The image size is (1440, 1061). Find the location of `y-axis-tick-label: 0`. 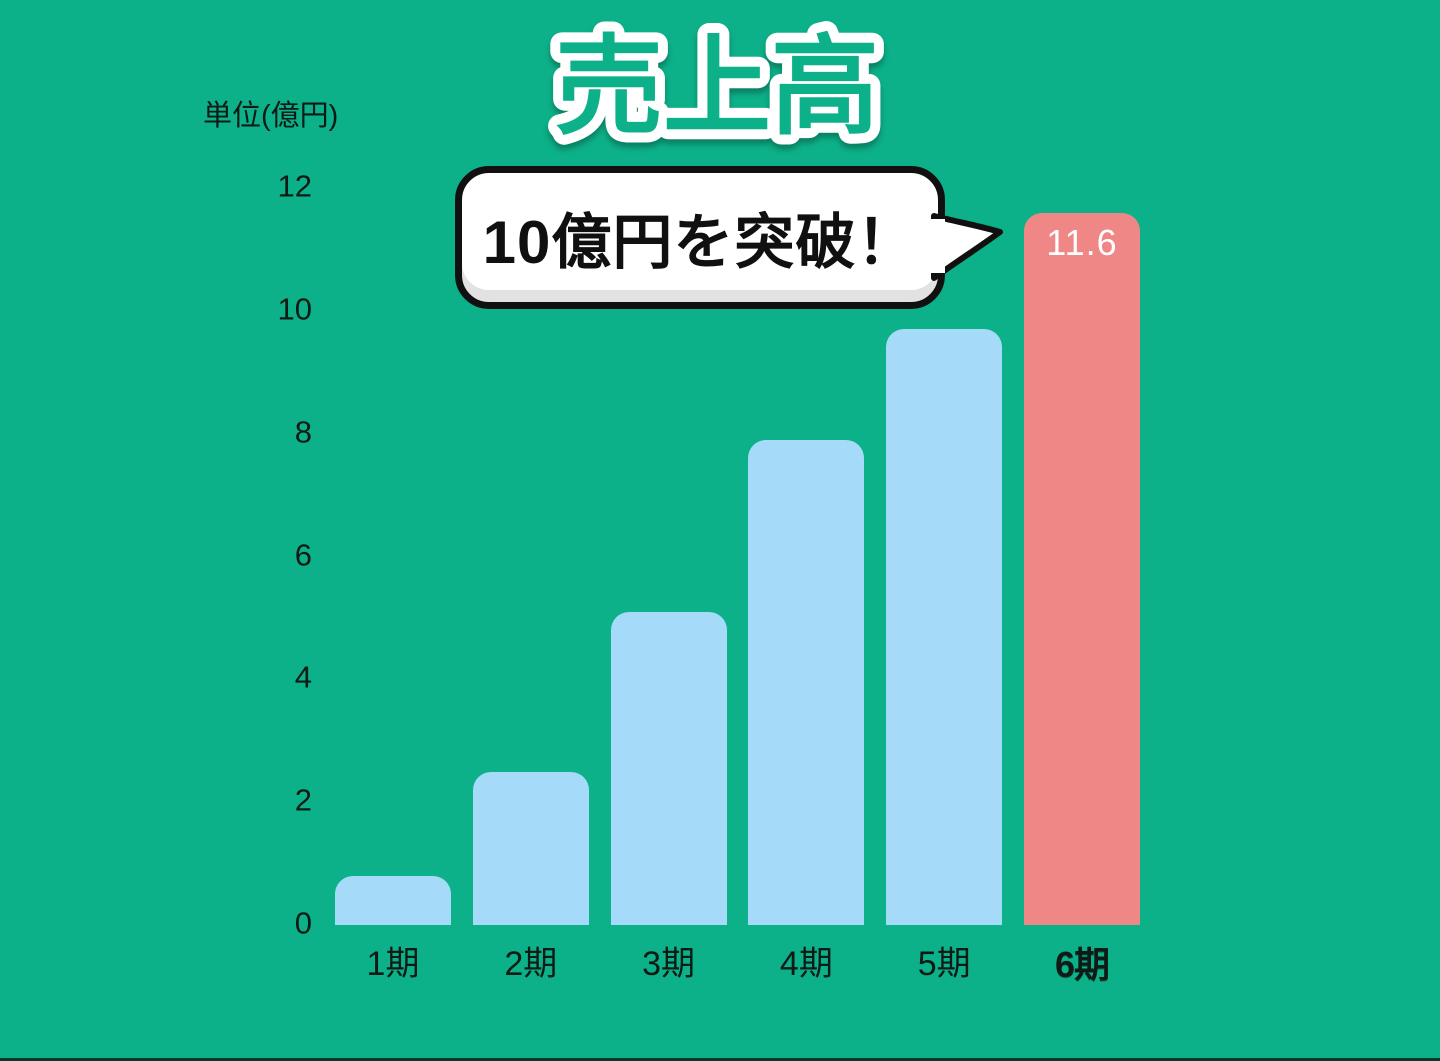

y-axis-tick-label: 0 is located at coordinates (303, 923).